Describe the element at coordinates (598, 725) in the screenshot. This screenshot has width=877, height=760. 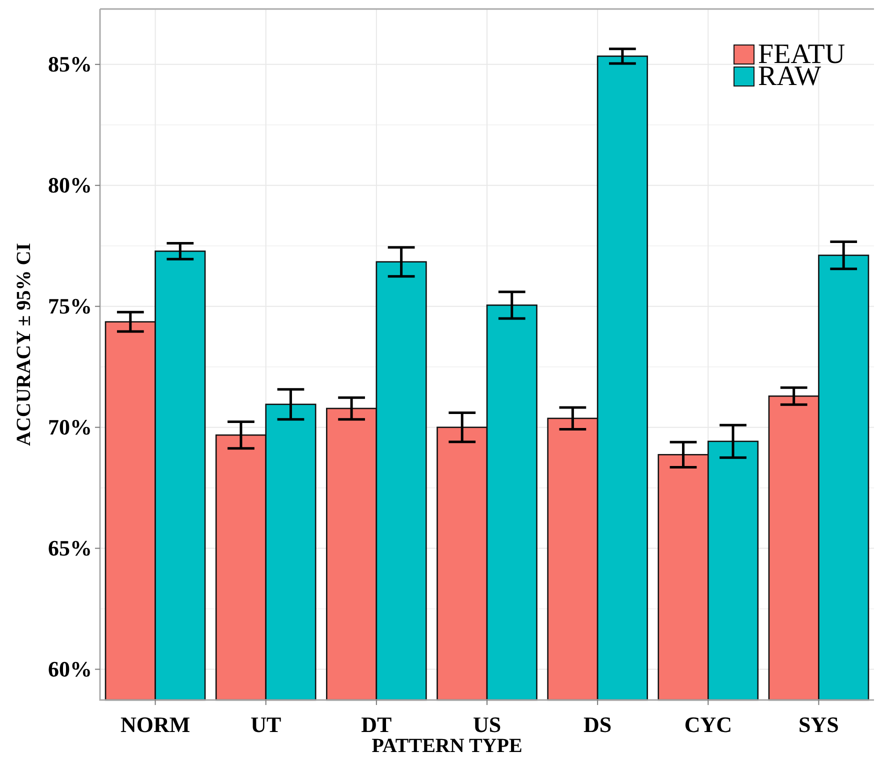
I see `x-tick-label: DS` at that location.